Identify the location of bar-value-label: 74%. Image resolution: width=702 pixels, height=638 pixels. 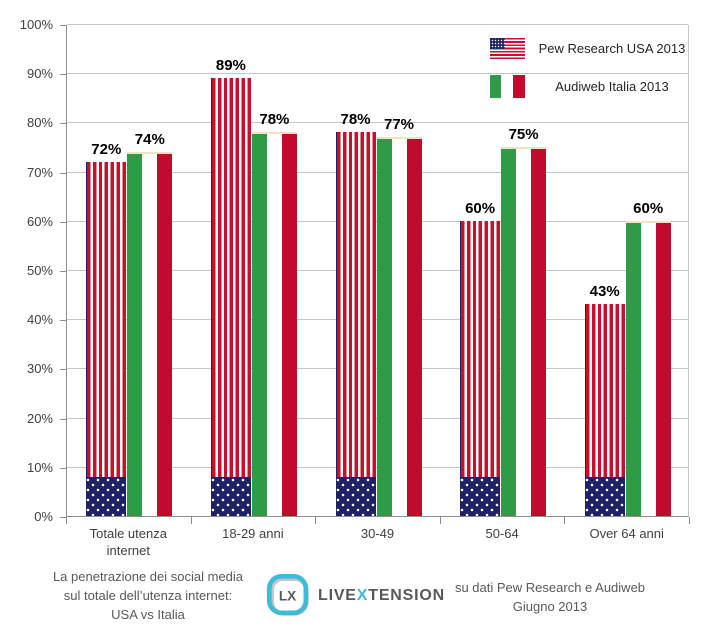
(149, 139).